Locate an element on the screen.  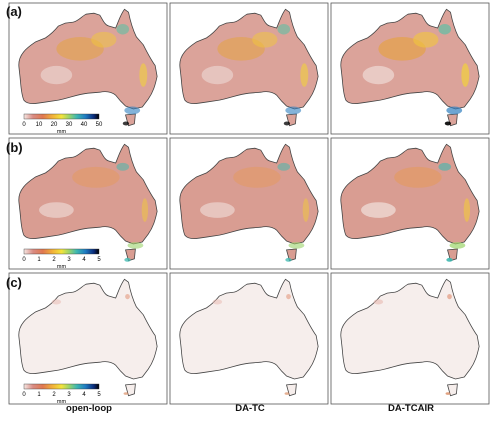
map-panel-r3-c3 is located at coordinates (410, 338).